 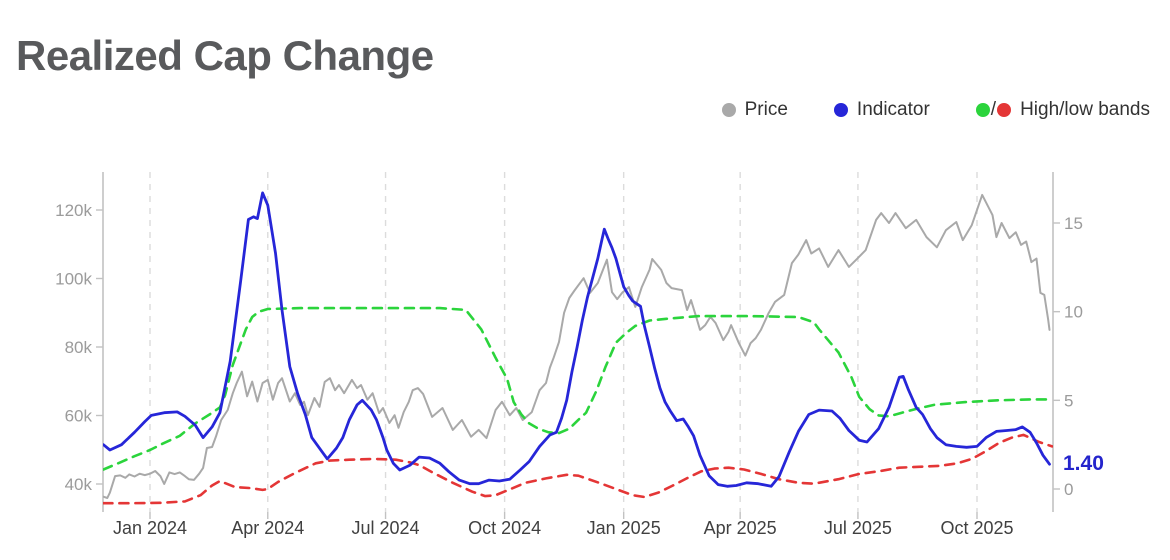 I want to click on legend-item-indicator: Indicator, so click(x=881, y=110).